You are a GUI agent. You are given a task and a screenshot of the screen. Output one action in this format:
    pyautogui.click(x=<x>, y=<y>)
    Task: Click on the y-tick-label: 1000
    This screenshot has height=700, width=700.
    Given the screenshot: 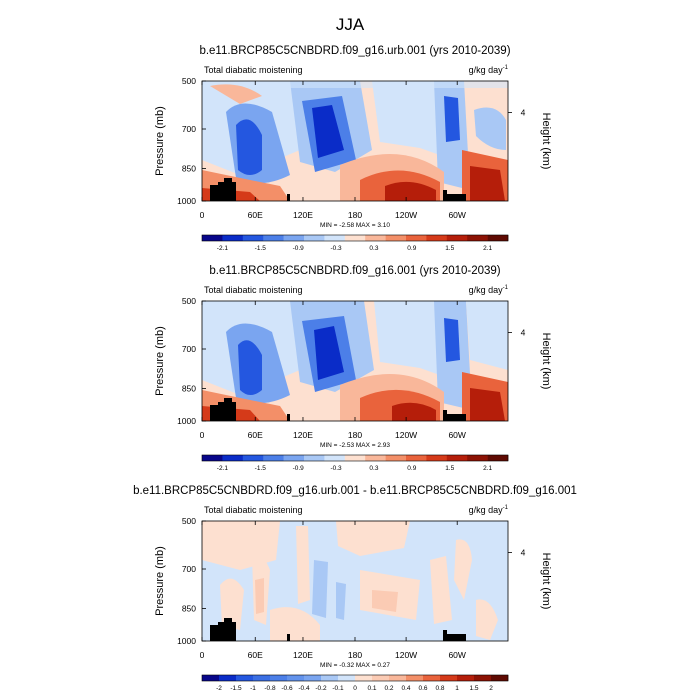 What is the action you would take?
    pyautogui.click(x=186, y=641)
    